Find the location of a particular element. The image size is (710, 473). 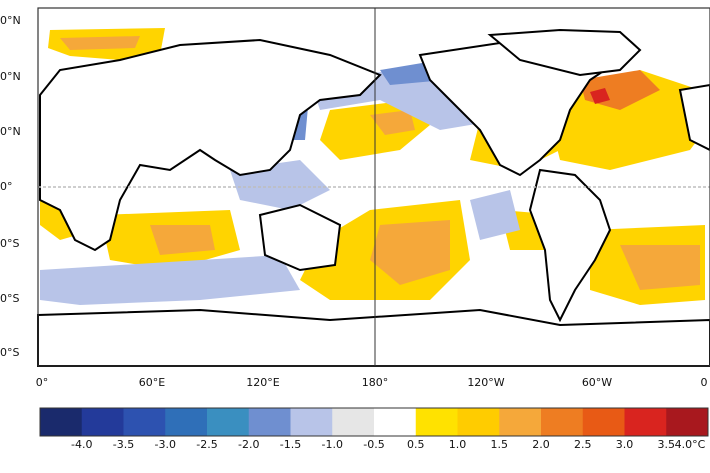

s-pacific-orange is located at coordinates (410, 252).